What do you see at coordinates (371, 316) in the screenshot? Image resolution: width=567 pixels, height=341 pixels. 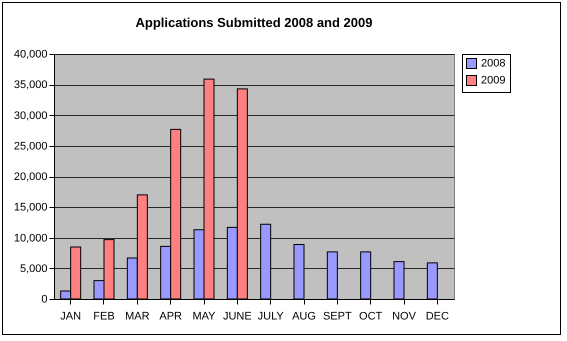 I see `x-tick-label: OCT` at bounding box center [371, 316].